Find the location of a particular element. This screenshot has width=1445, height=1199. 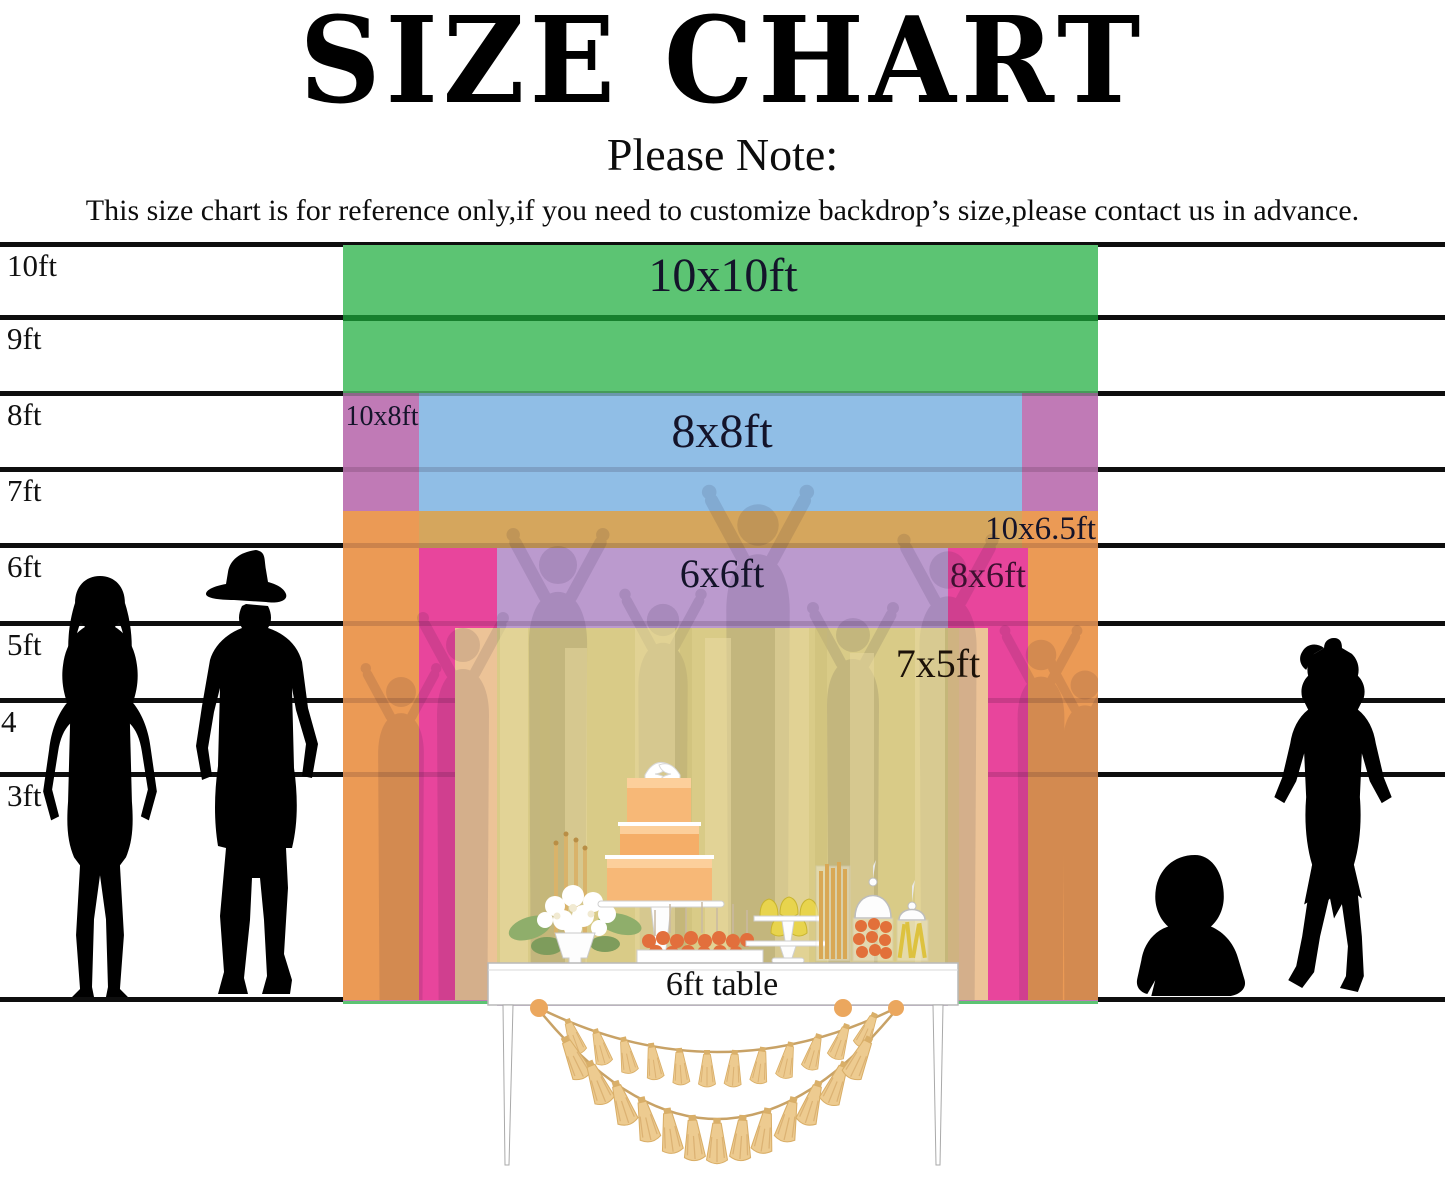

flower-arrangement is located at coordinates (575, 925).